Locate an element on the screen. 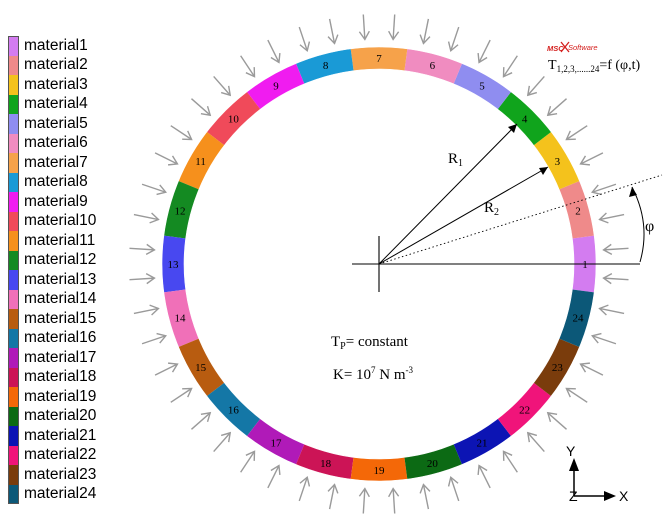 Image resolution: width=665 pixels, height=516 pixels. ring-segment-label: 20 is located at coordinates (433, 464).